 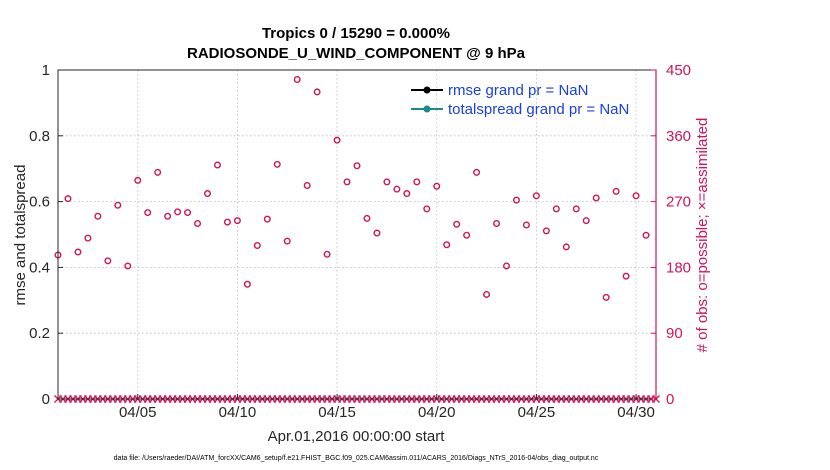 What do you see at coordinates (20, 235) in the screenshot?
I see `y-axis-label-left: rmse and totalspread` at bounding box center [20, 235].